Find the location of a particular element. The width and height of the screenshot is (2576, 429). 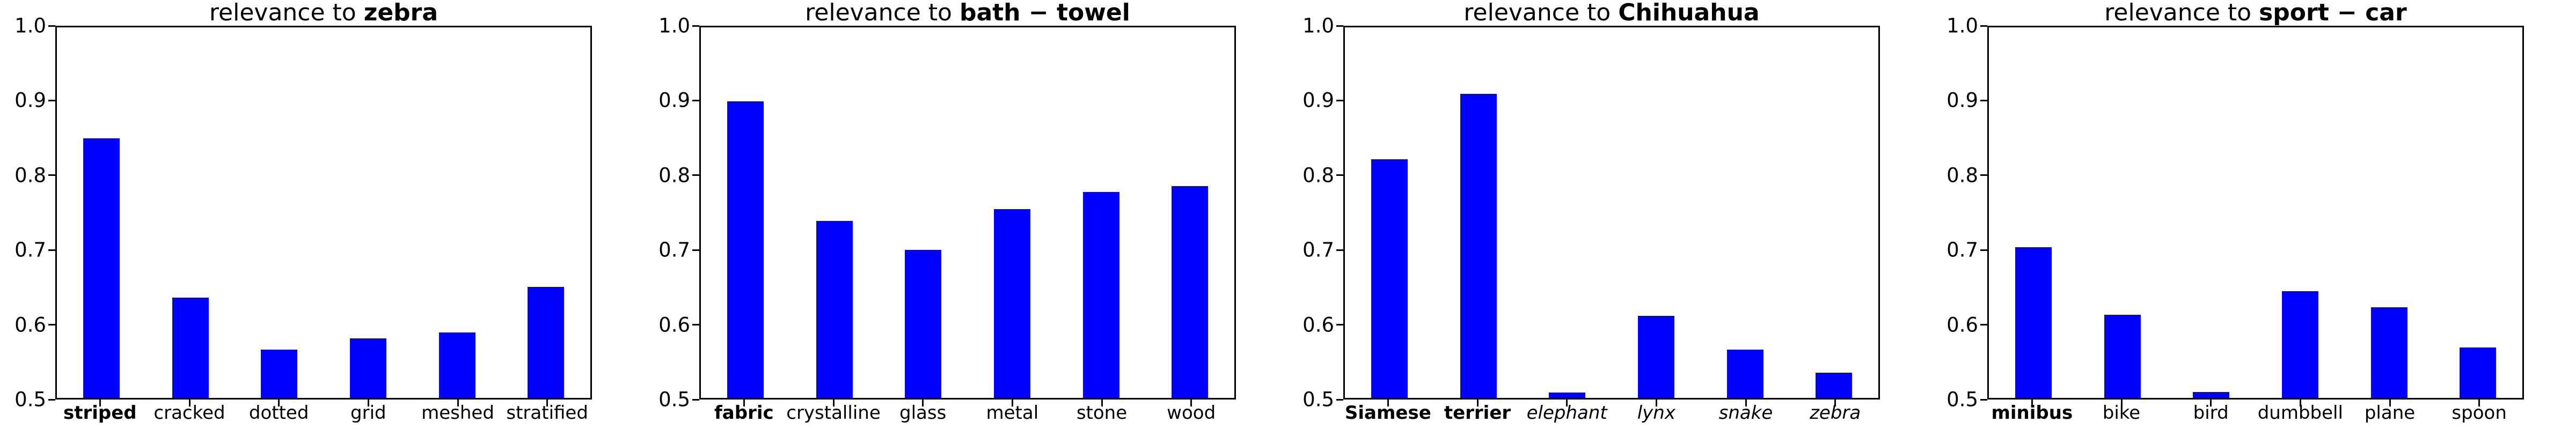

bar-striped is located at coordinates (101, 268).